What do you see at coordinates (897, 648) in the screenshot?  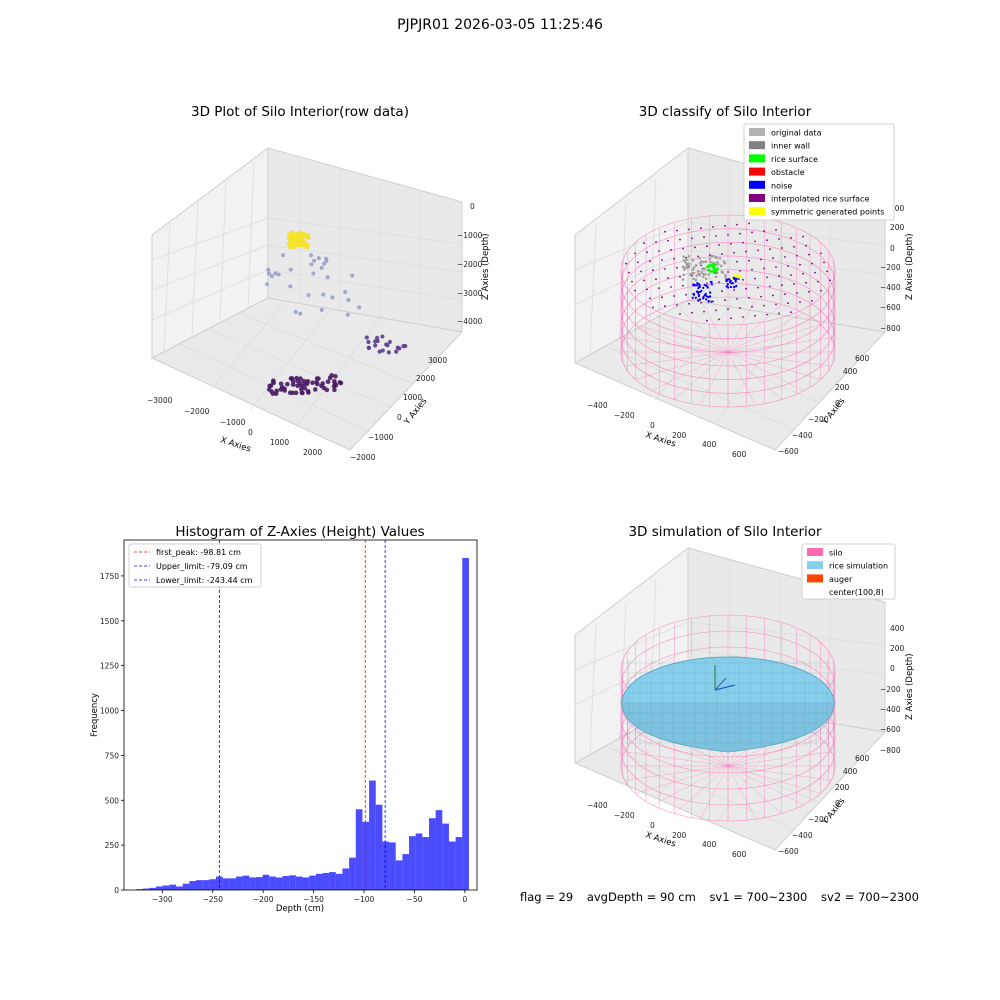 I see `sim-z-tick: 200` at bounding box center [897, 648].